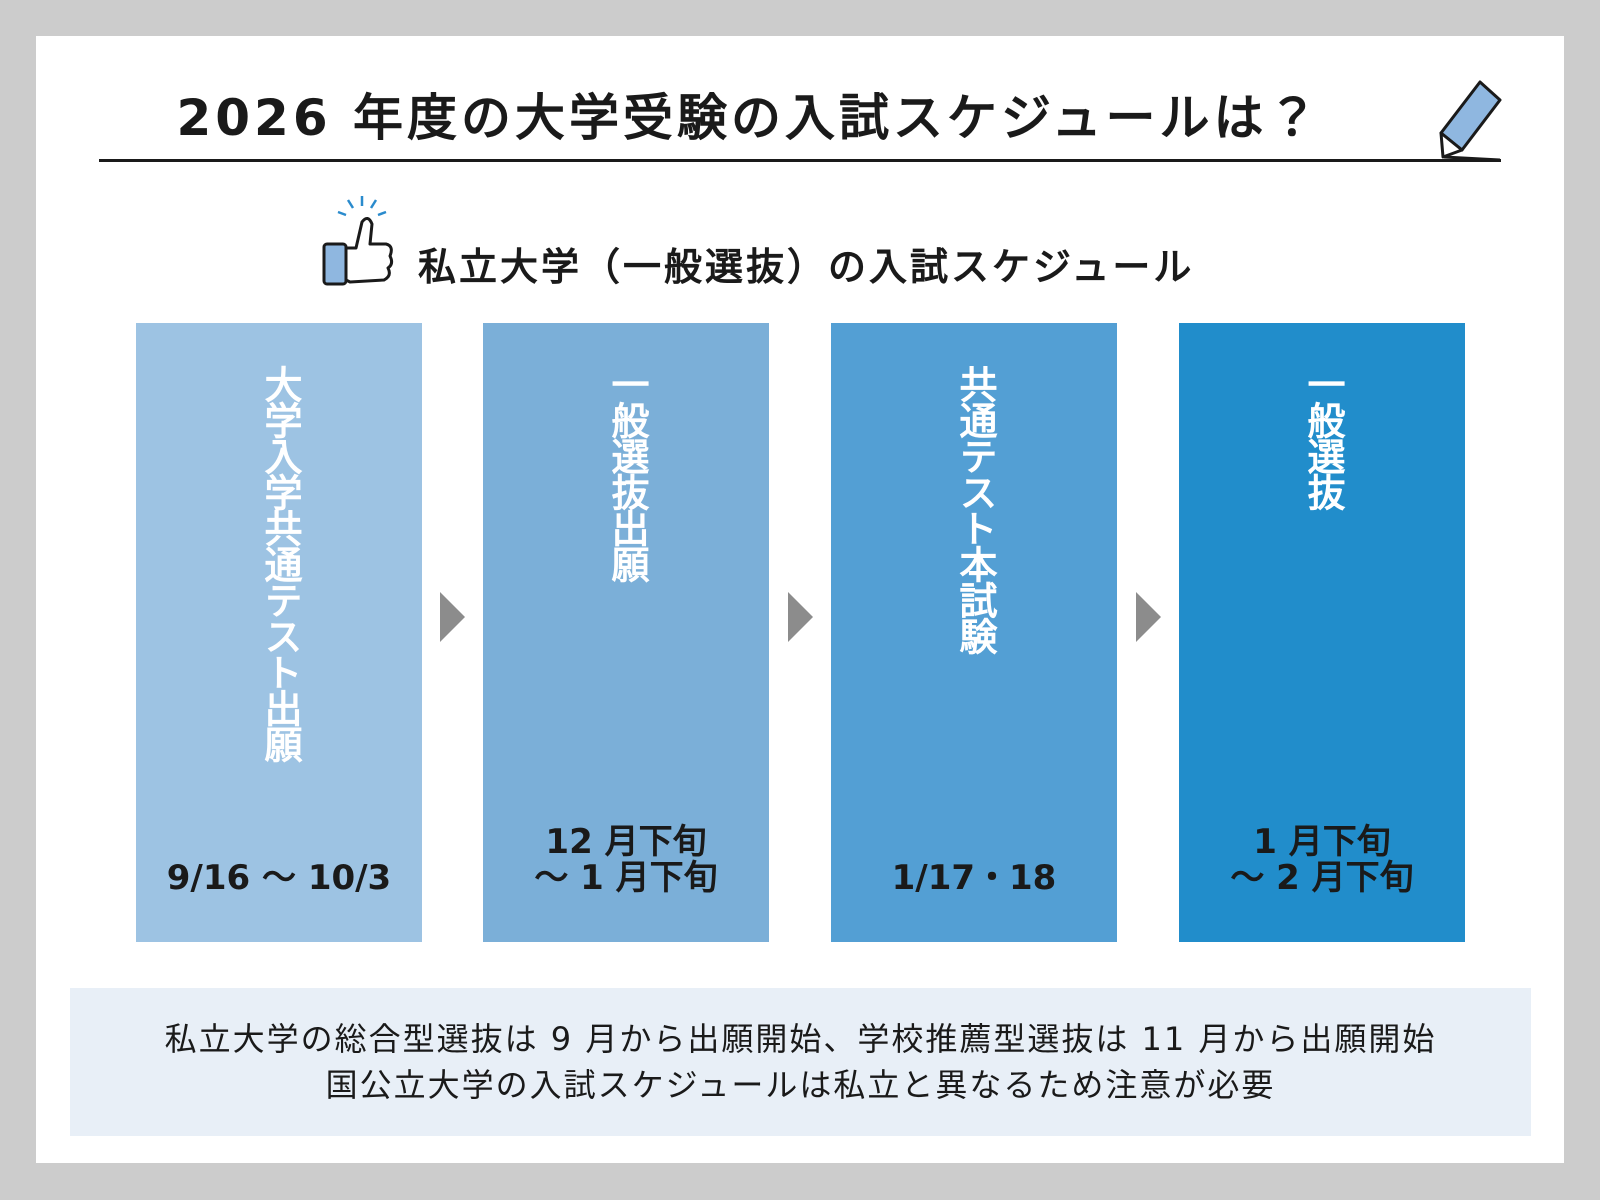 This screenshot has height=1200, width=1600. What do you see at coordinates (800, 617) in the screenshot?
I see `flow-arrows` at bounding box center [800, 617].